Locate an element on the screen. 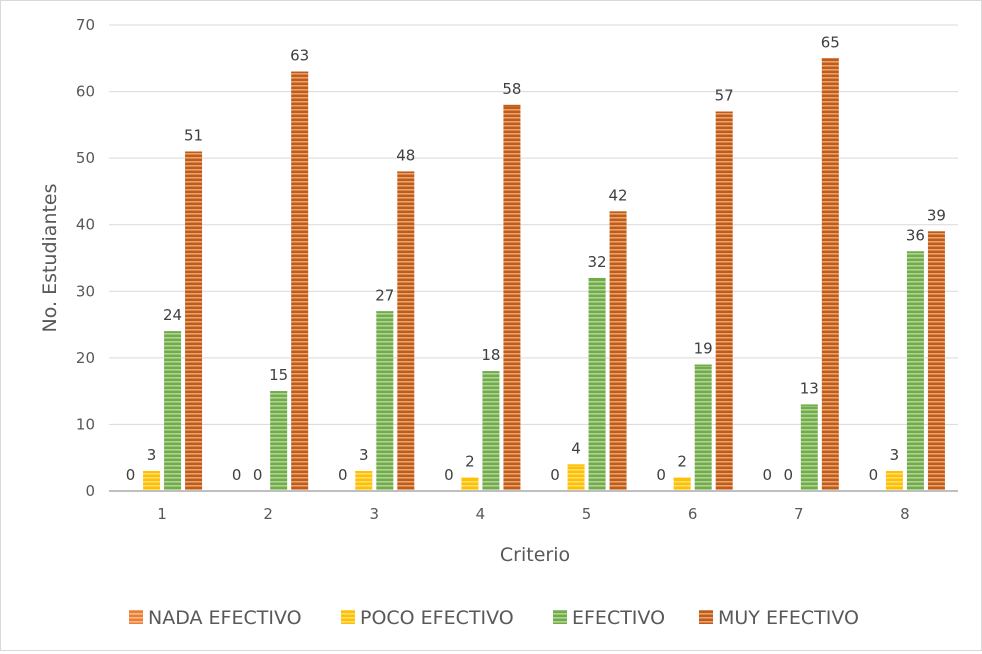 The height and width of the screenshot is (654, 982). data-label: 32 is located at coordinates (597, 262).